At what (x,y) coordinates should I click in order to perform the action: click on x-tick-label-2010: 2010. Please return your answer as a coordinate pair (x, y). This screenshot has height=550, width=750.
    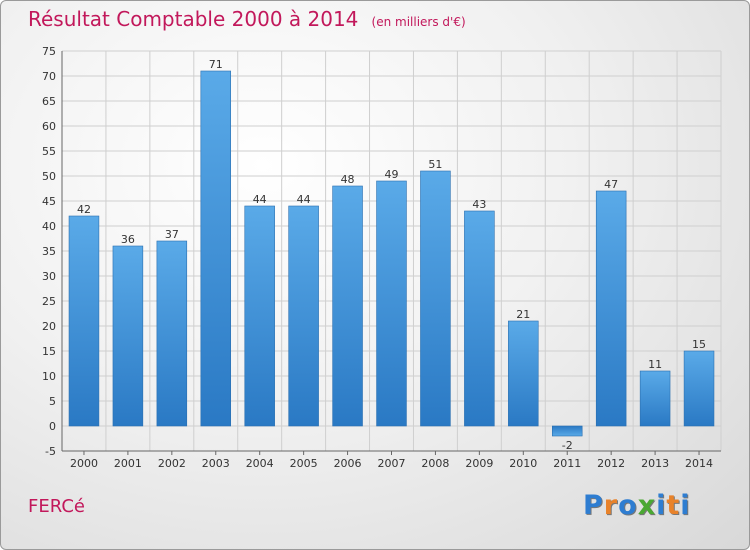
    Looking at the image, I should click on (523, 463).